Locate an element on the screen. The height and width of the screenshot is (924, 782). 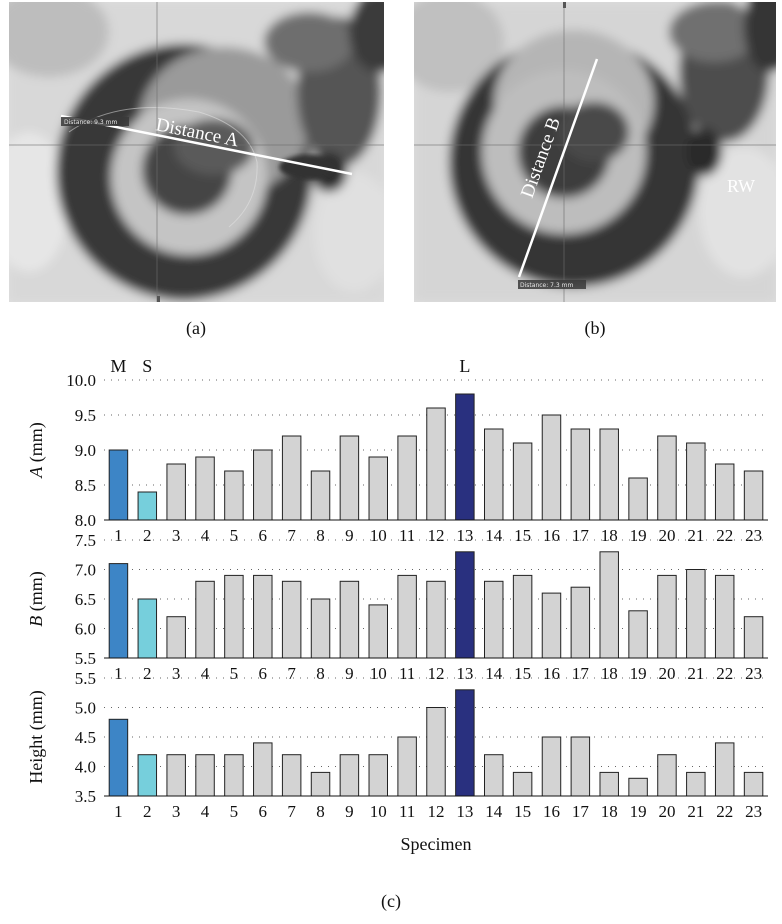
y-tick-label: 6.5 is located at coordinates (85, 599).